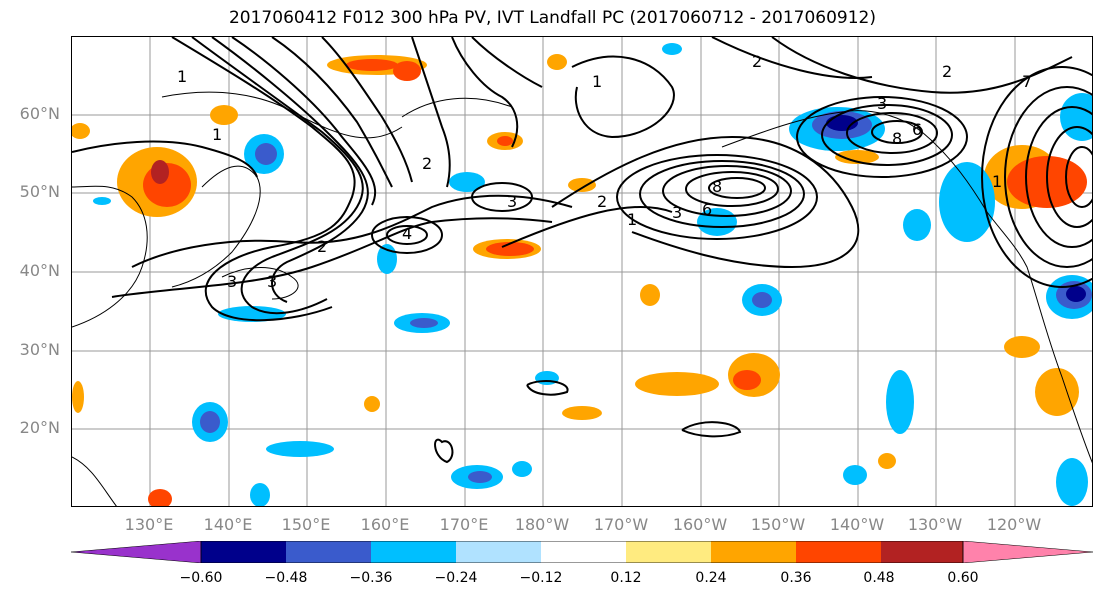 Image resolution: width=1105 pixels, height=601 pixels. I want to click on contour-label: 7, so click(1027, 81).